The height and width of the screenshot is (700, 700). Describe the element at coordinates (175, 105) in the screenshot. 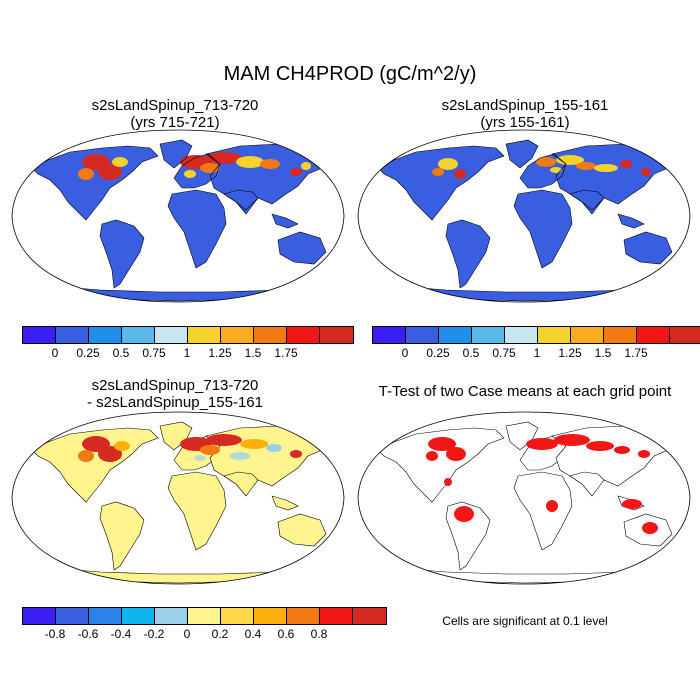

I see `panel1-title-line1: s2sLandSpinup_713-720` at that location.